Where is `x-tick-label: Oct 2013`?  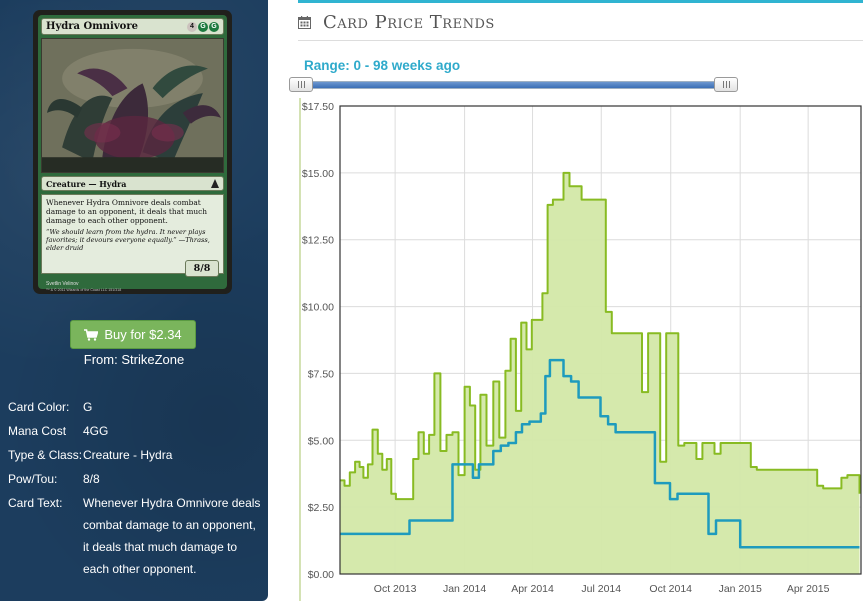 x-tick-label: Oct 2013 is located at coordinates (395, 589).